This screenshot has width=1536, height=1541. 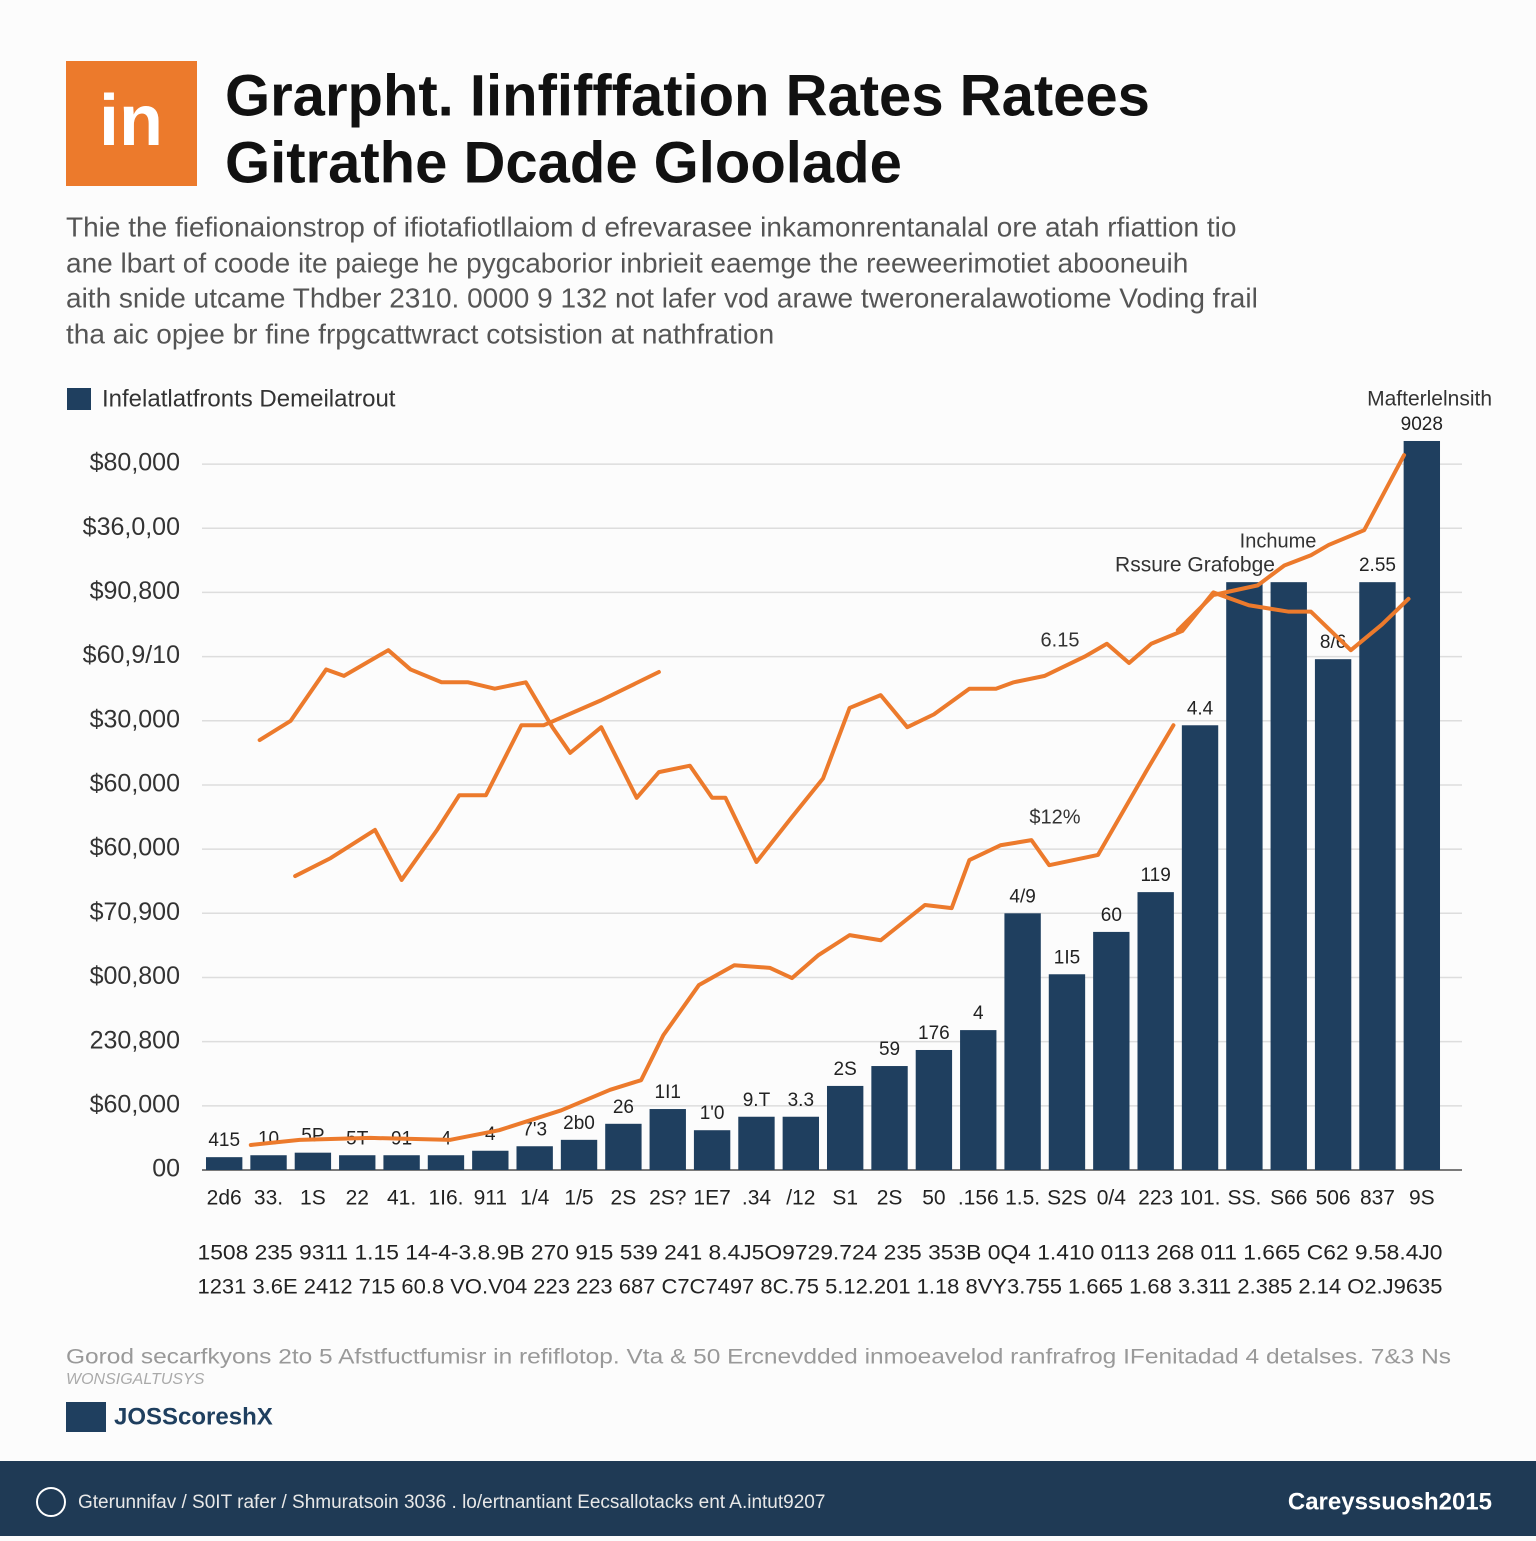 I want to click on x-tick-label: 1S, so click(x=313, y=1198).